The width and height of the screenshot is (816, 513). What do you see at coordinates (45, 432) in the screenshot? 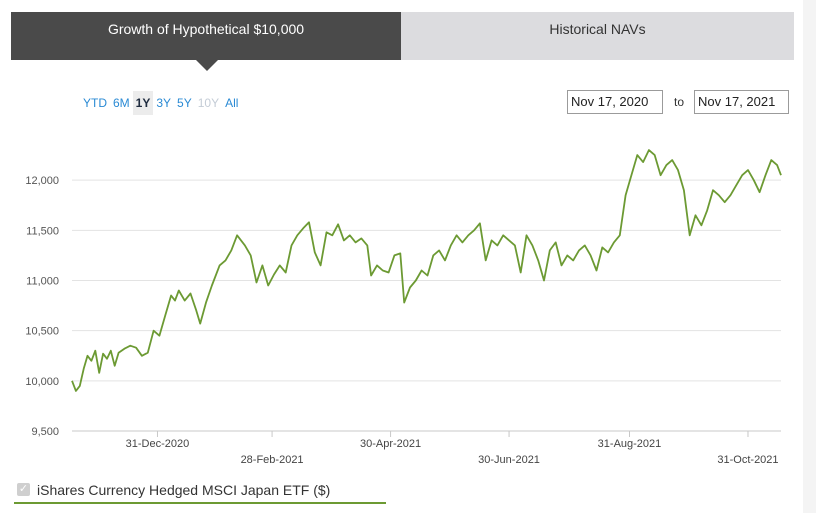
I see `y-tick-label: 9,500` at bounding box center [45, 432].